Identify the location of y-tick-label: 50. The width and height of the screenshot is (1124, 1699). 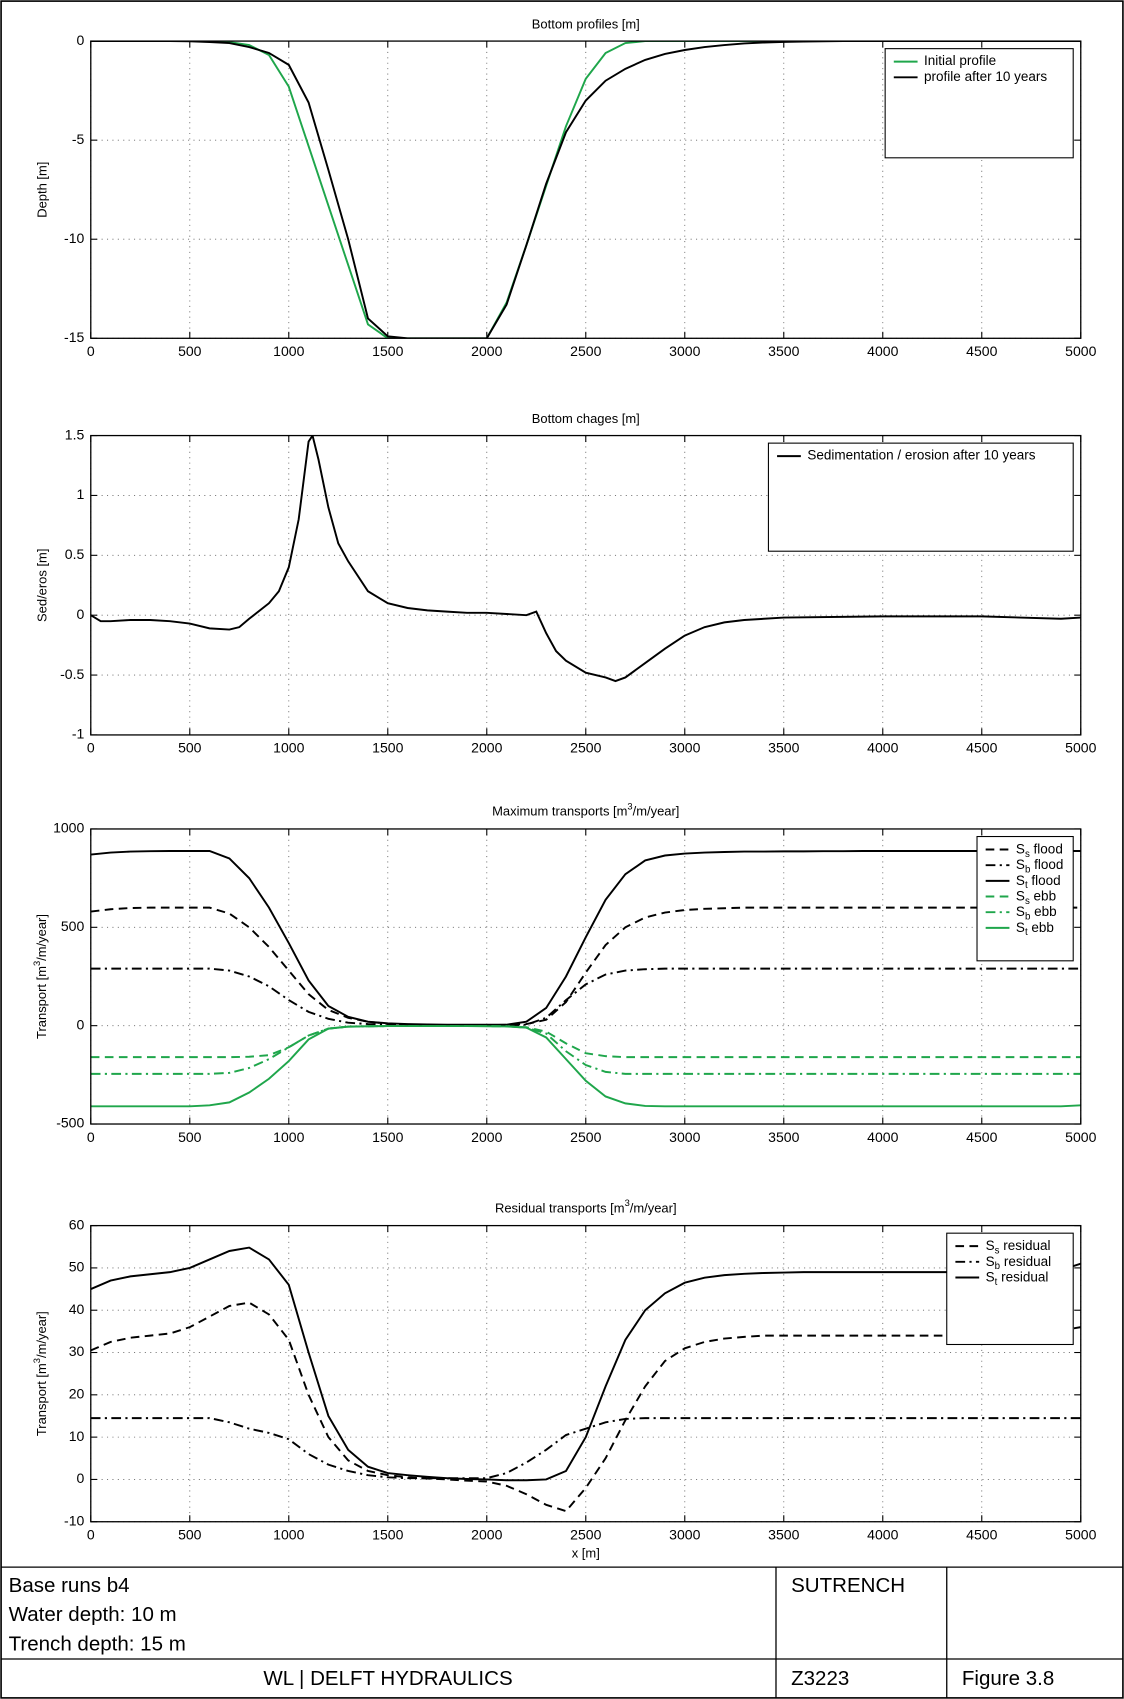
(77, 1267).